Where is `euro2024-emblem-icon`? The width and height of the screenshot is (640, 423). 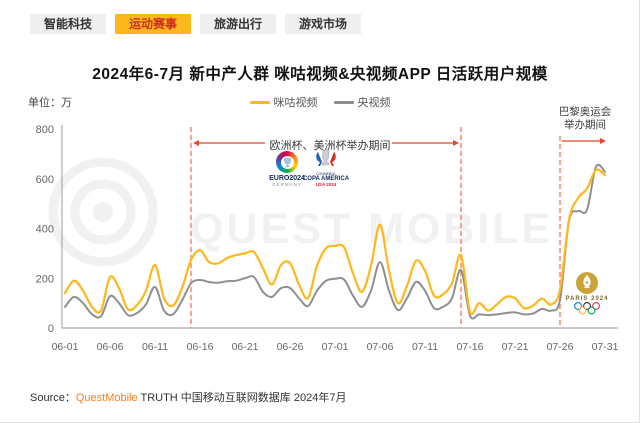
euro2024-emblem-icon is located at coordinates (287, 162).